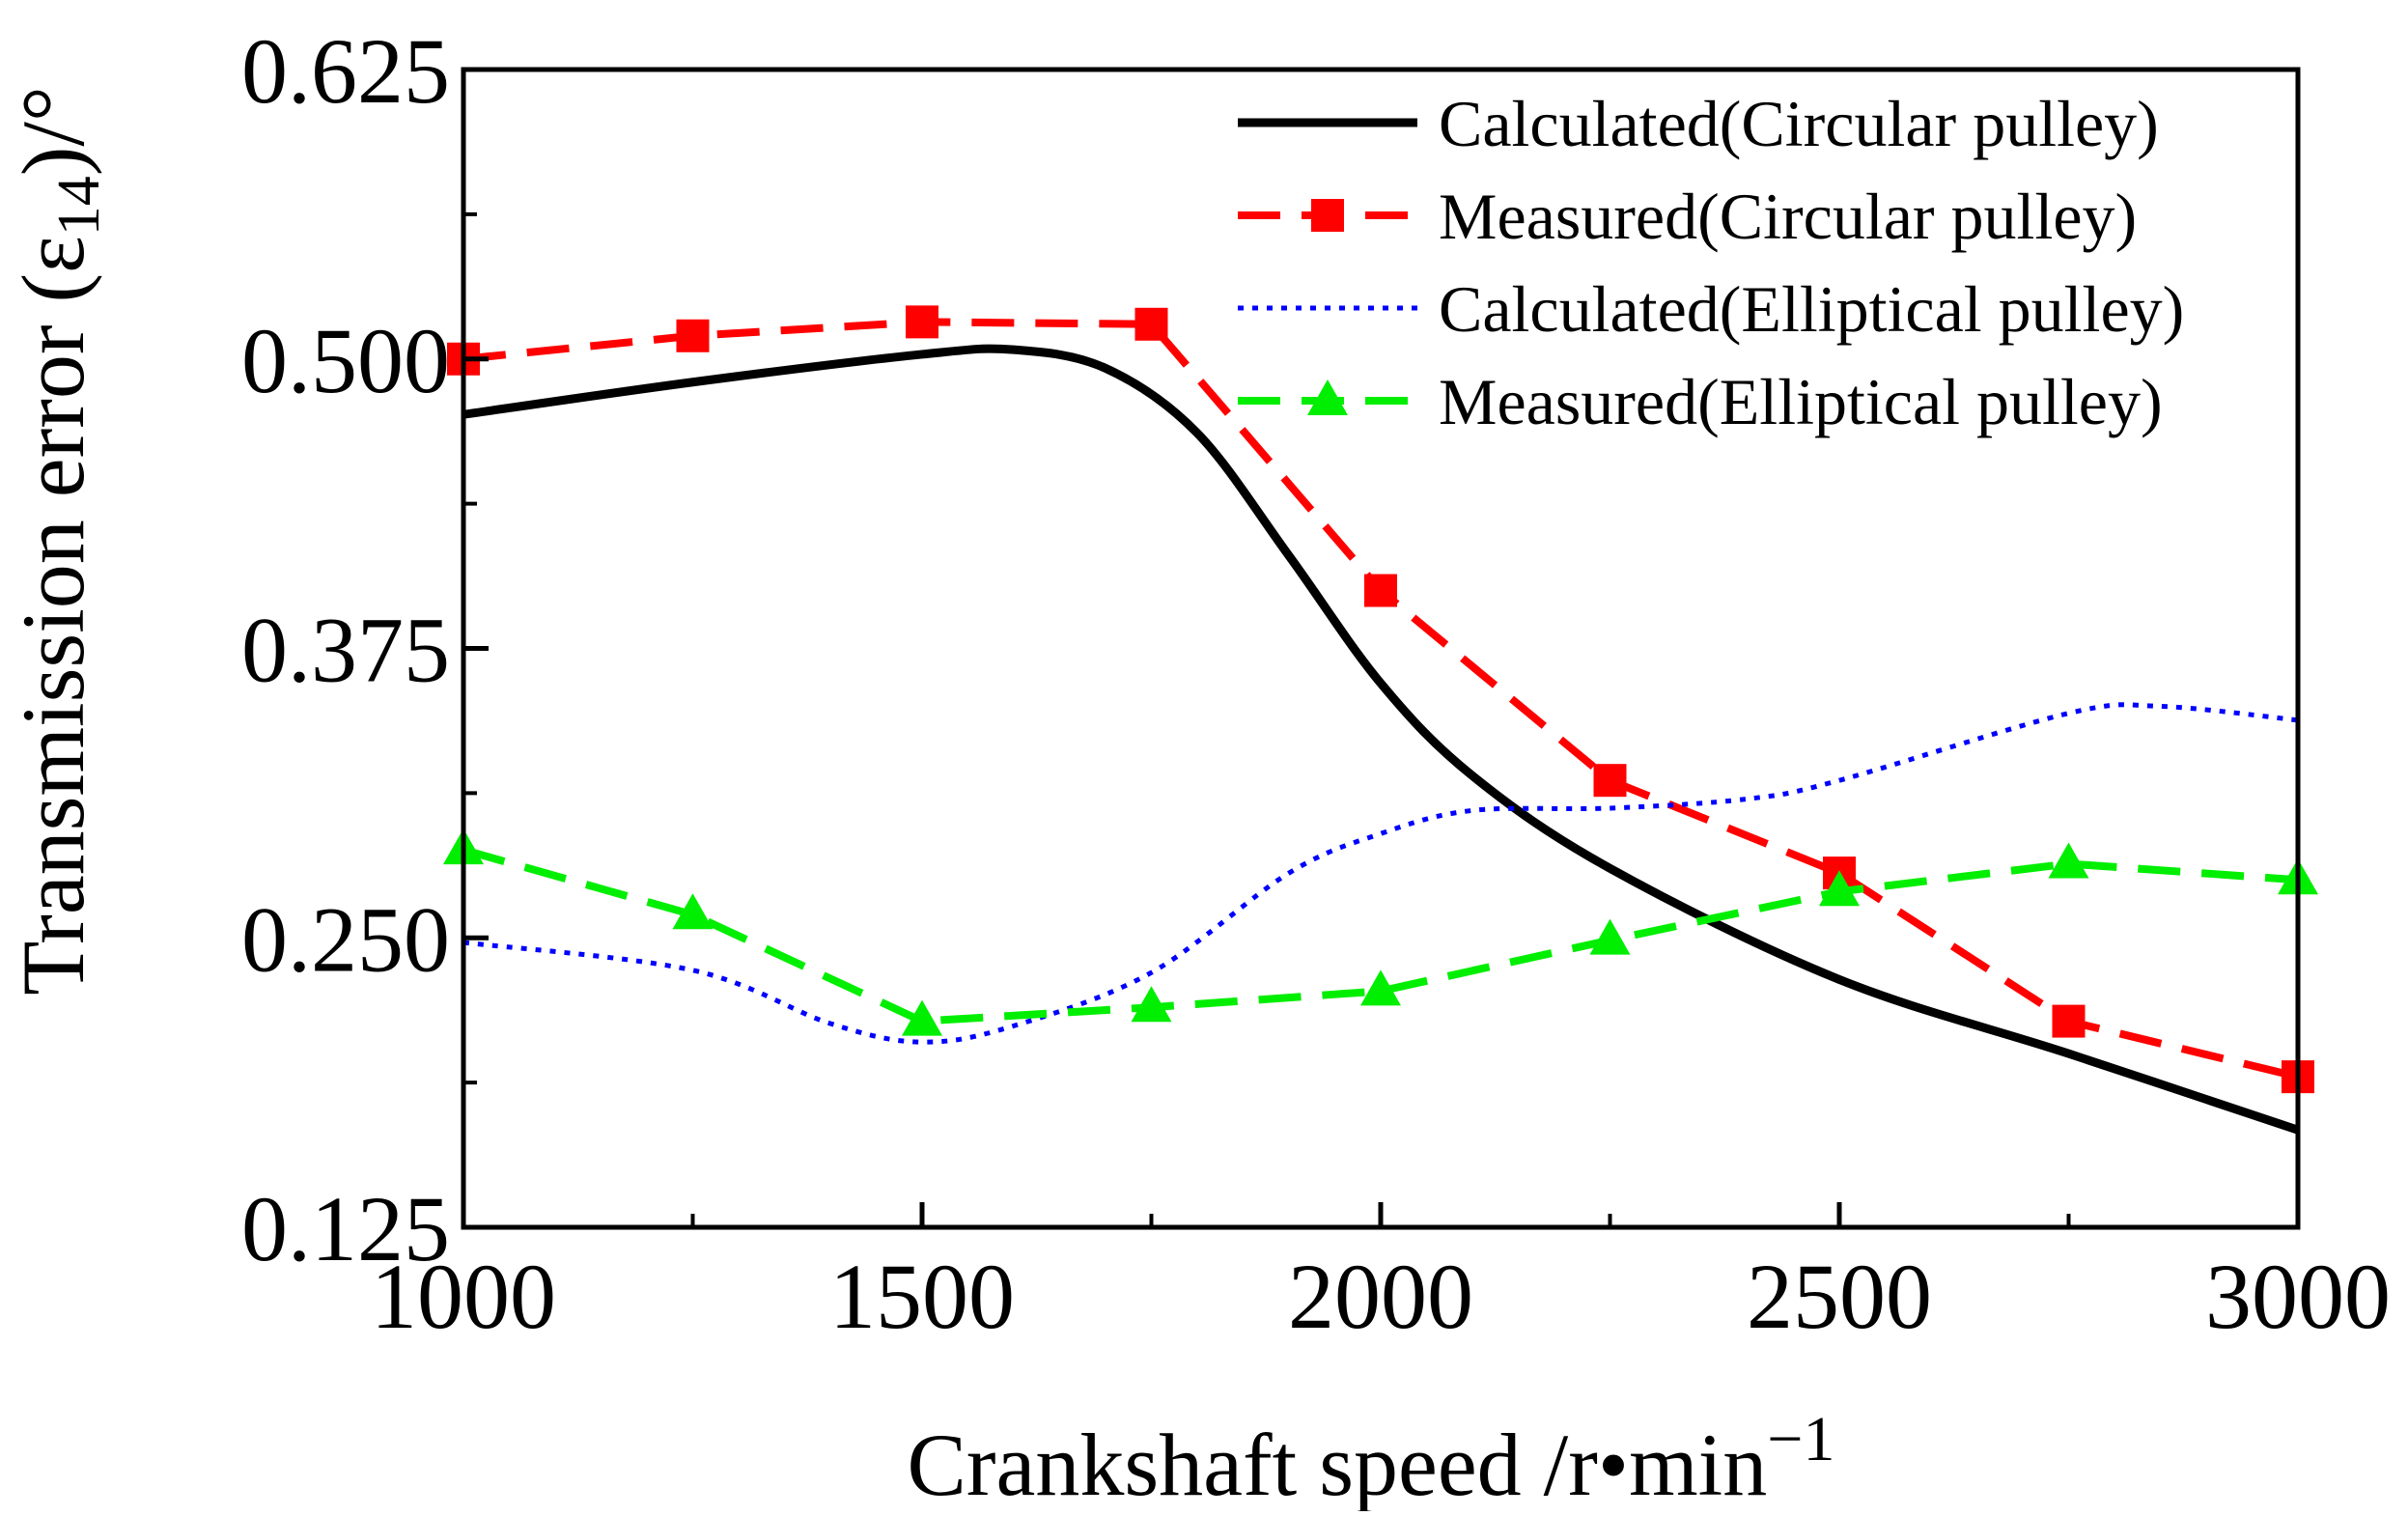 This screenshot has height=1516, width=2408. Describe the element at coordinates (1788, 216) in the screenshot. I see `legend-label: Measured(Circular pulley)` at that location.